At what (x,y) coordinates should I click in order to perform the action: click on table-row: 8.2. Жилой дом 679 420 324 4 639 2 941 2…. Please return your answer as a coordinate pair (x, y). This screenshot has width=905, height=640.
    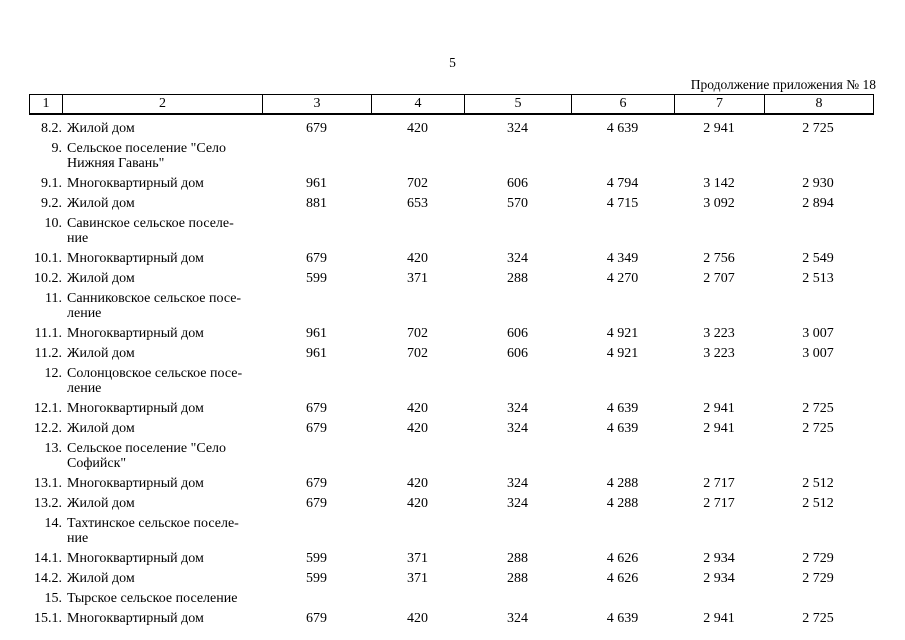
    Looking at the image, I should click on (451, 126).